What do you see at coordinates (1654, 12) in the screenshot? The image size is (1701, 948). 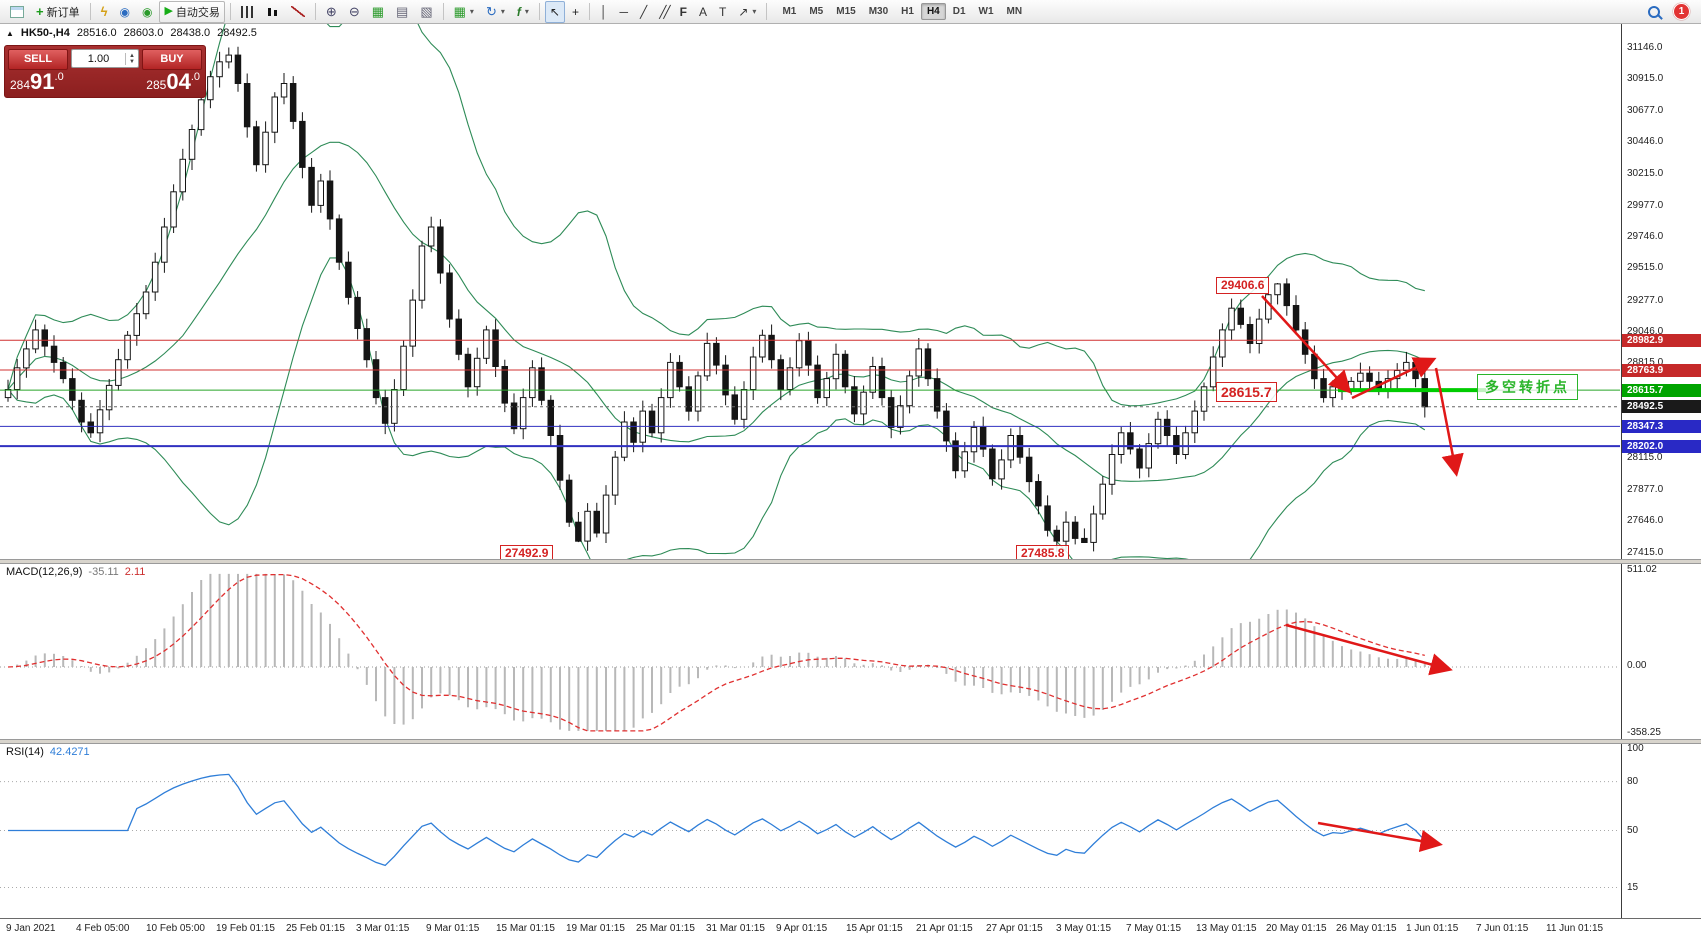 I see `search-button` at bounding box center [1654, 12].